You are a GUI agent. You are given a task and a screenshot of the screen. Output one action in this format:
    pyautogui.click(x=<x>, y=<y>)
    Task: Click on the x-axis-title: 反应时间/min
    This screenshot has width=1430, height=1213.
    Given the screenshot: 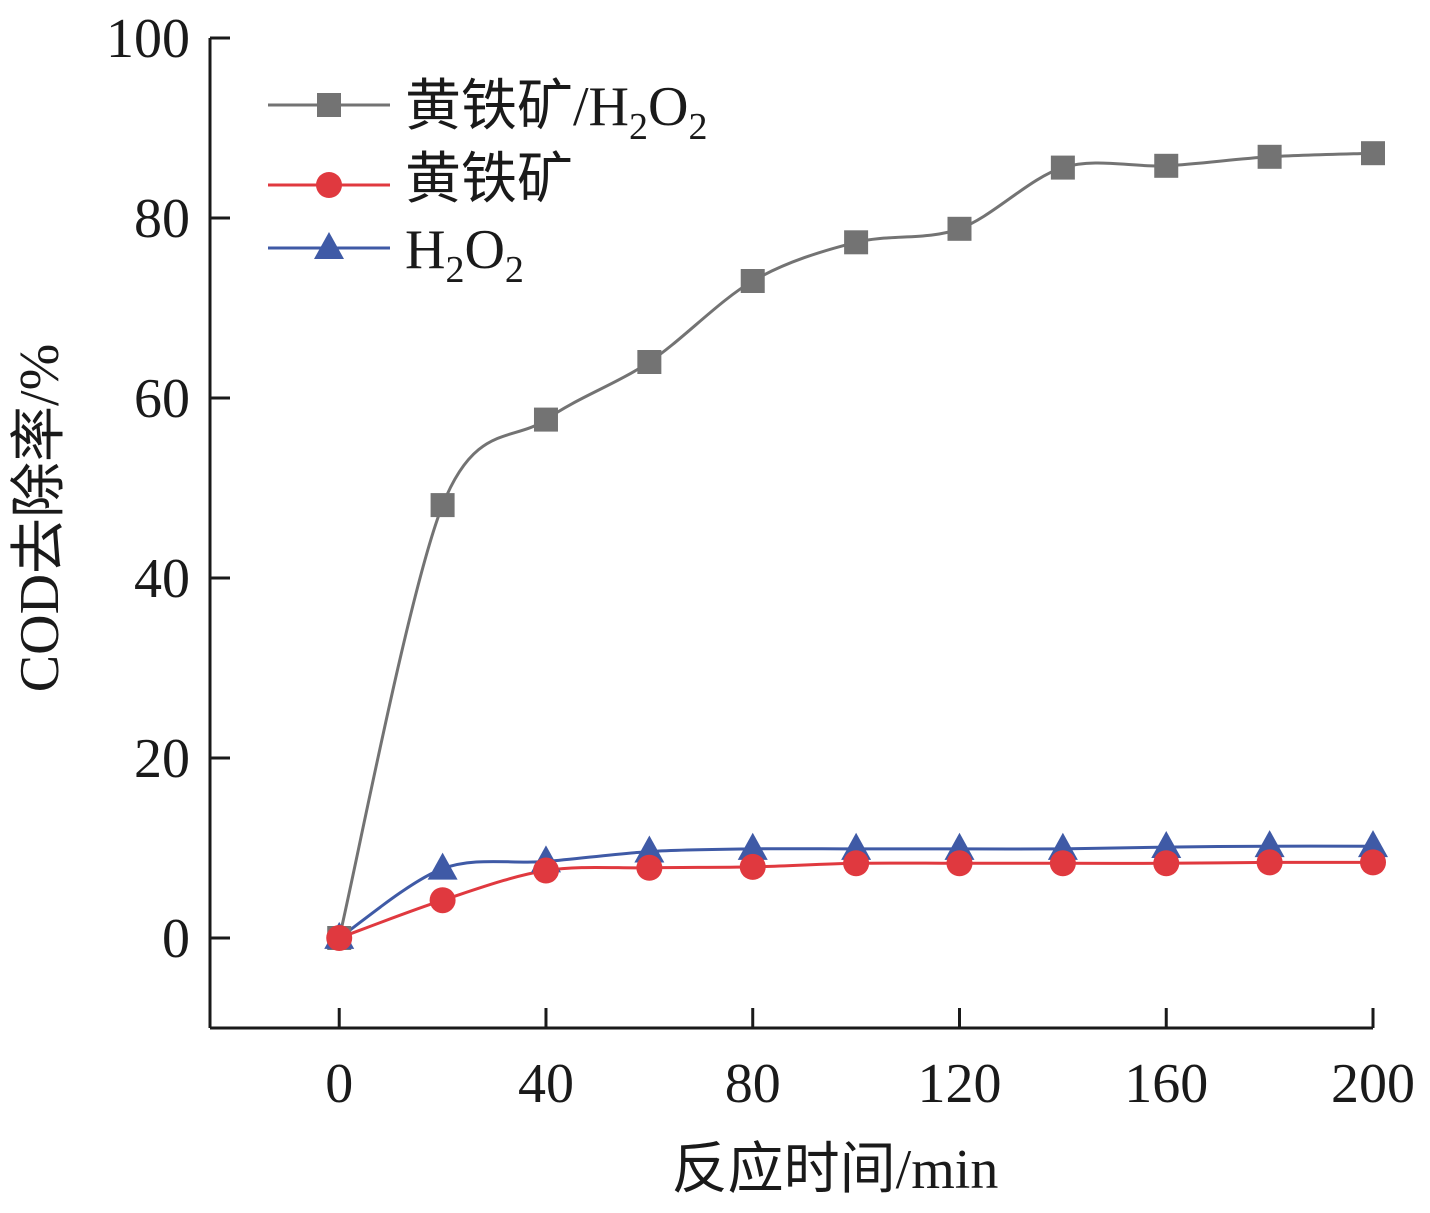 What is the action you would take?
    pyautogui.click(x=835, y=1170)
    